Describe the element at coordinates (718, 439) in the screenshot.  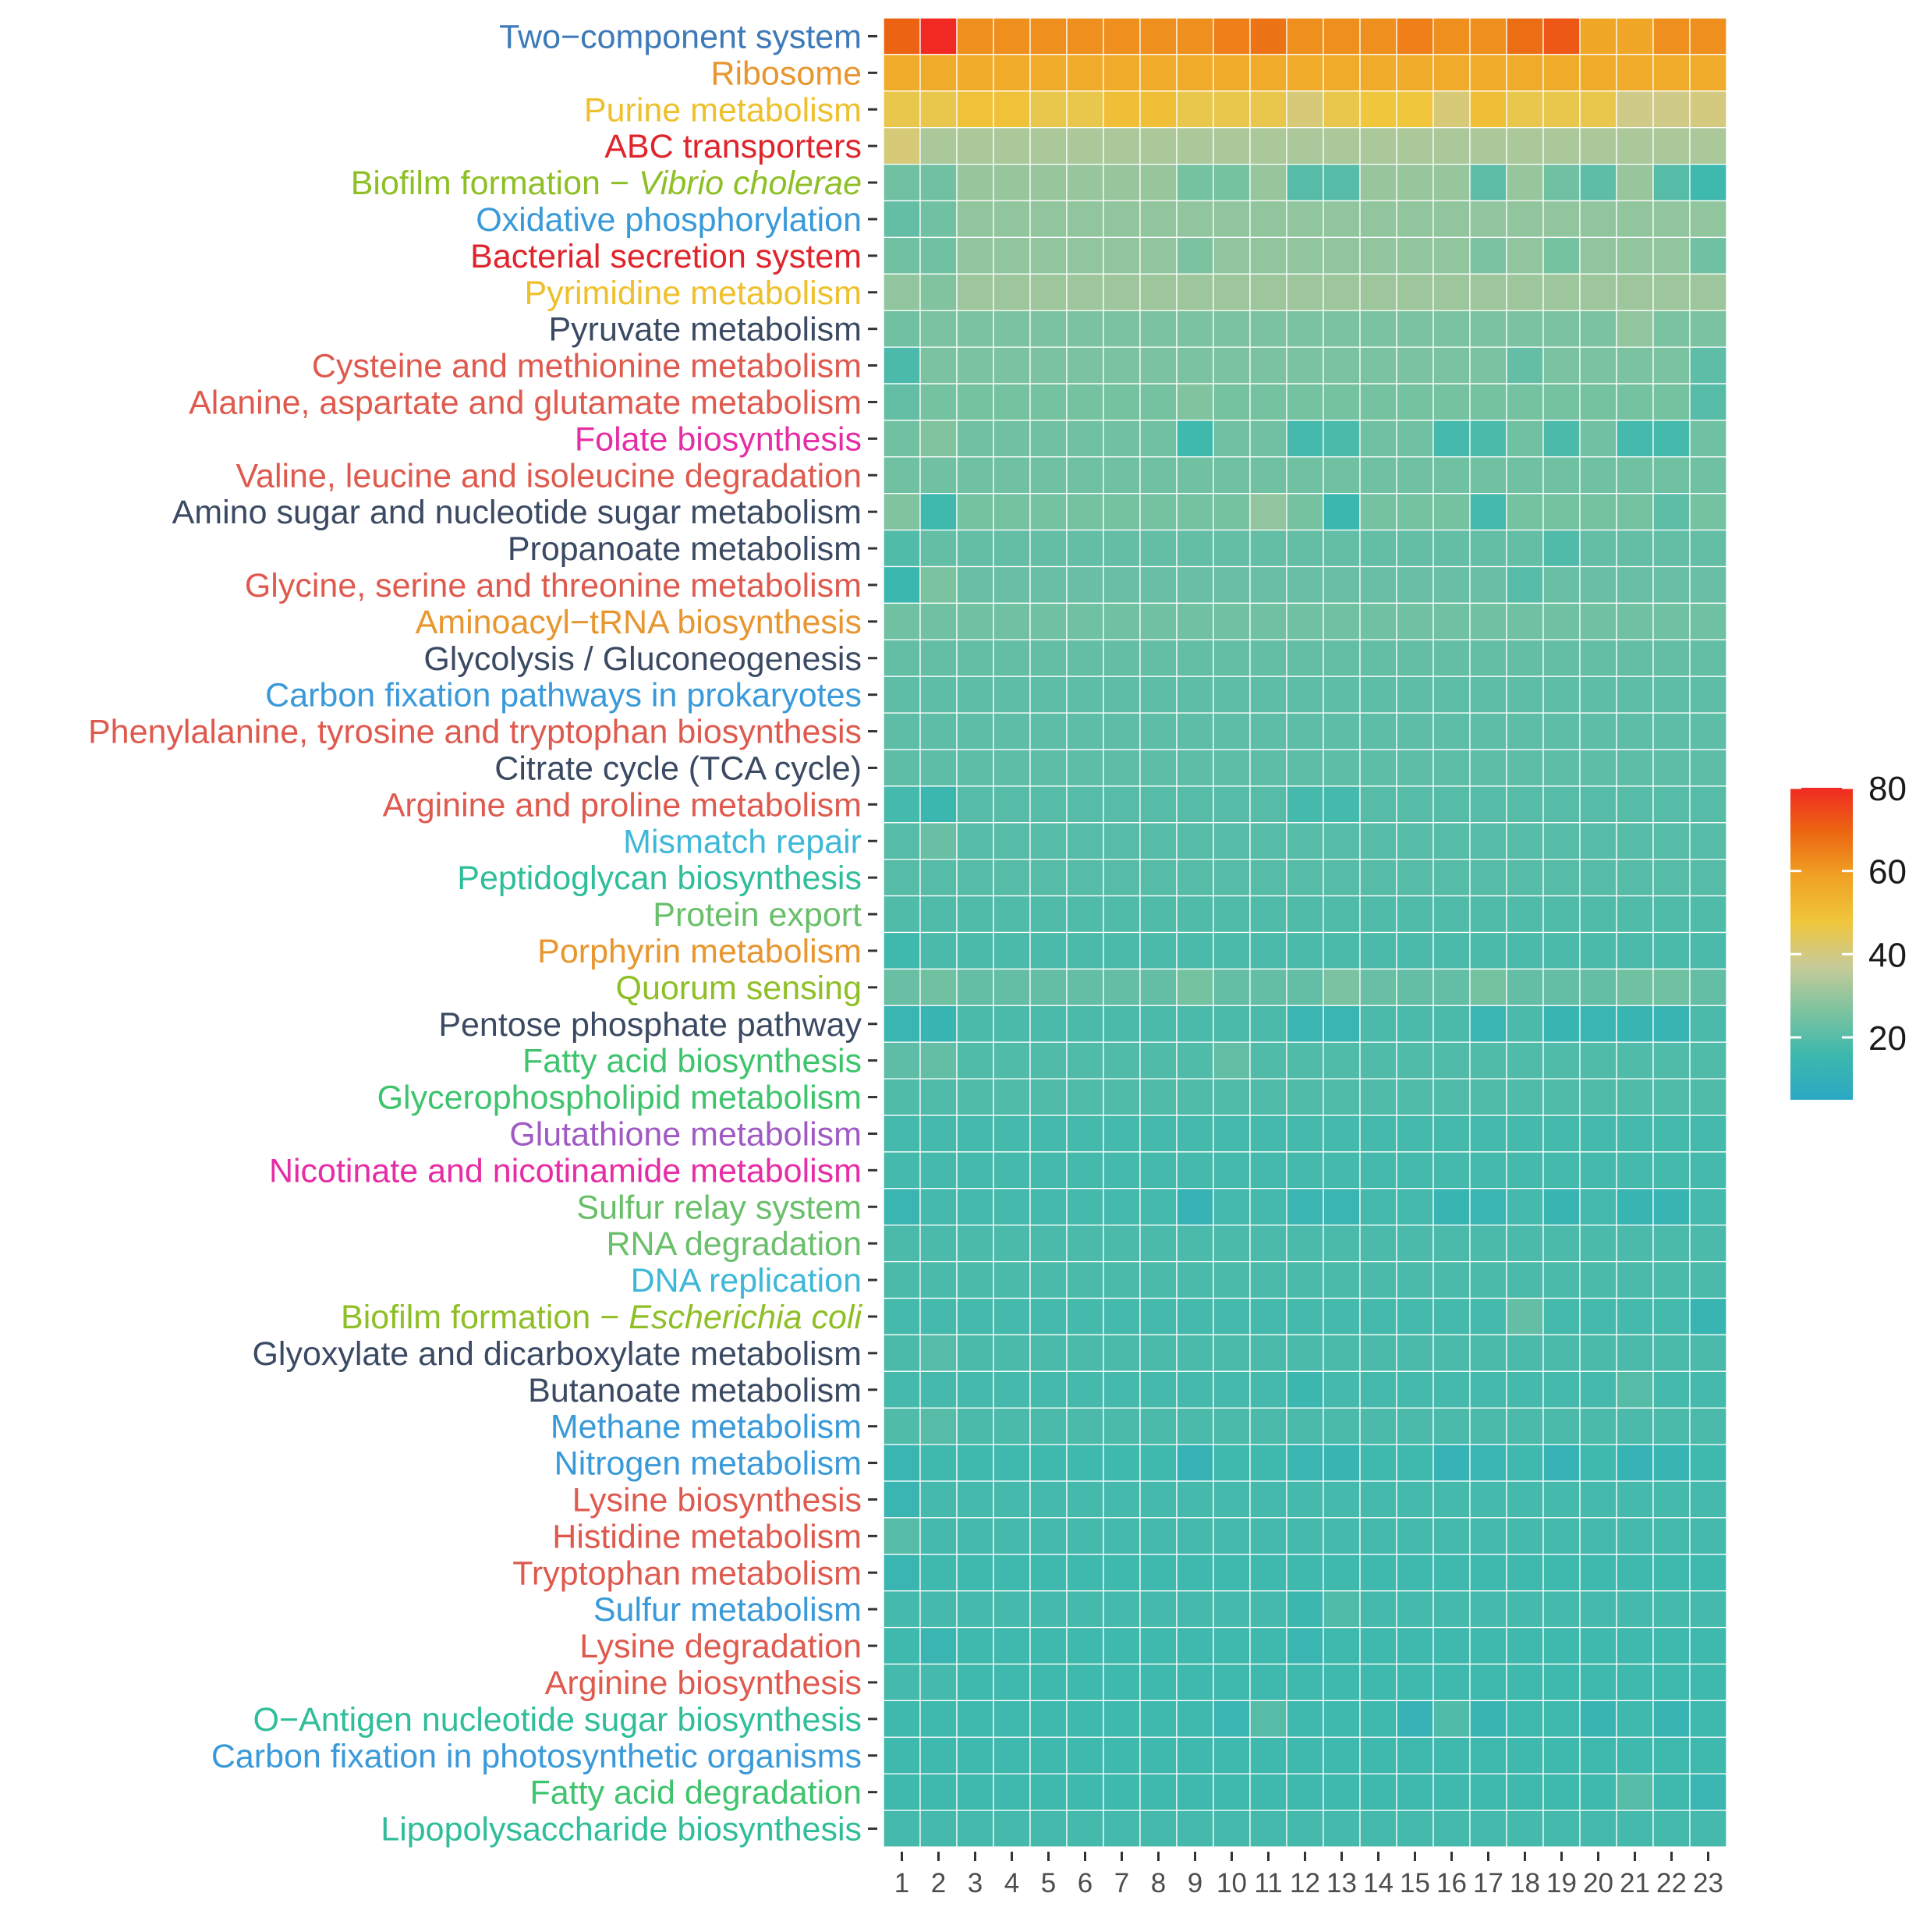
I see `row-label: Folate biosynthesis` at that location.